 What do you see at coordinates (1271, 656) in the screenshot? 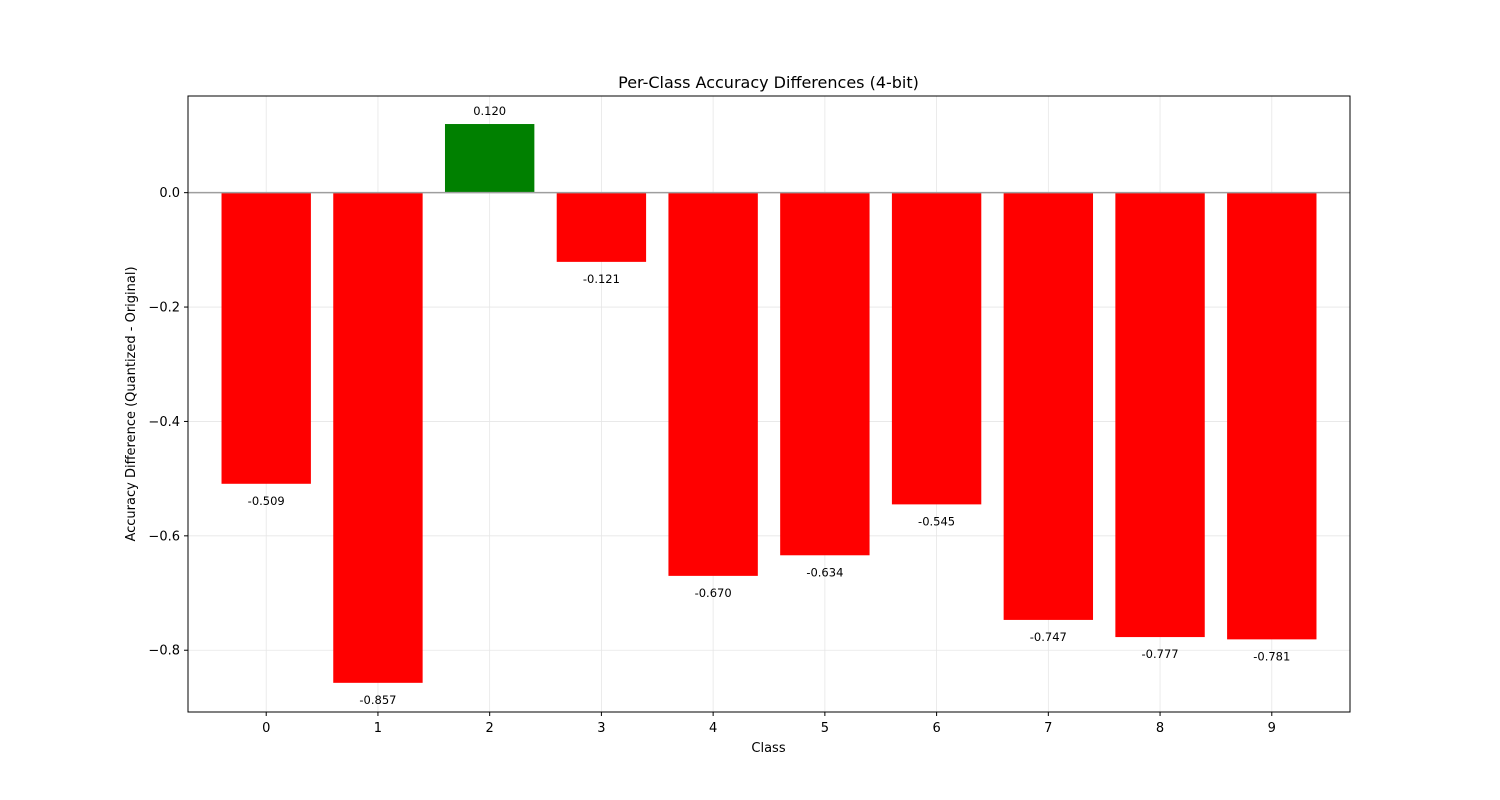
I see `data-label-class-9: -0.781` at bounding box center [1271, 656].